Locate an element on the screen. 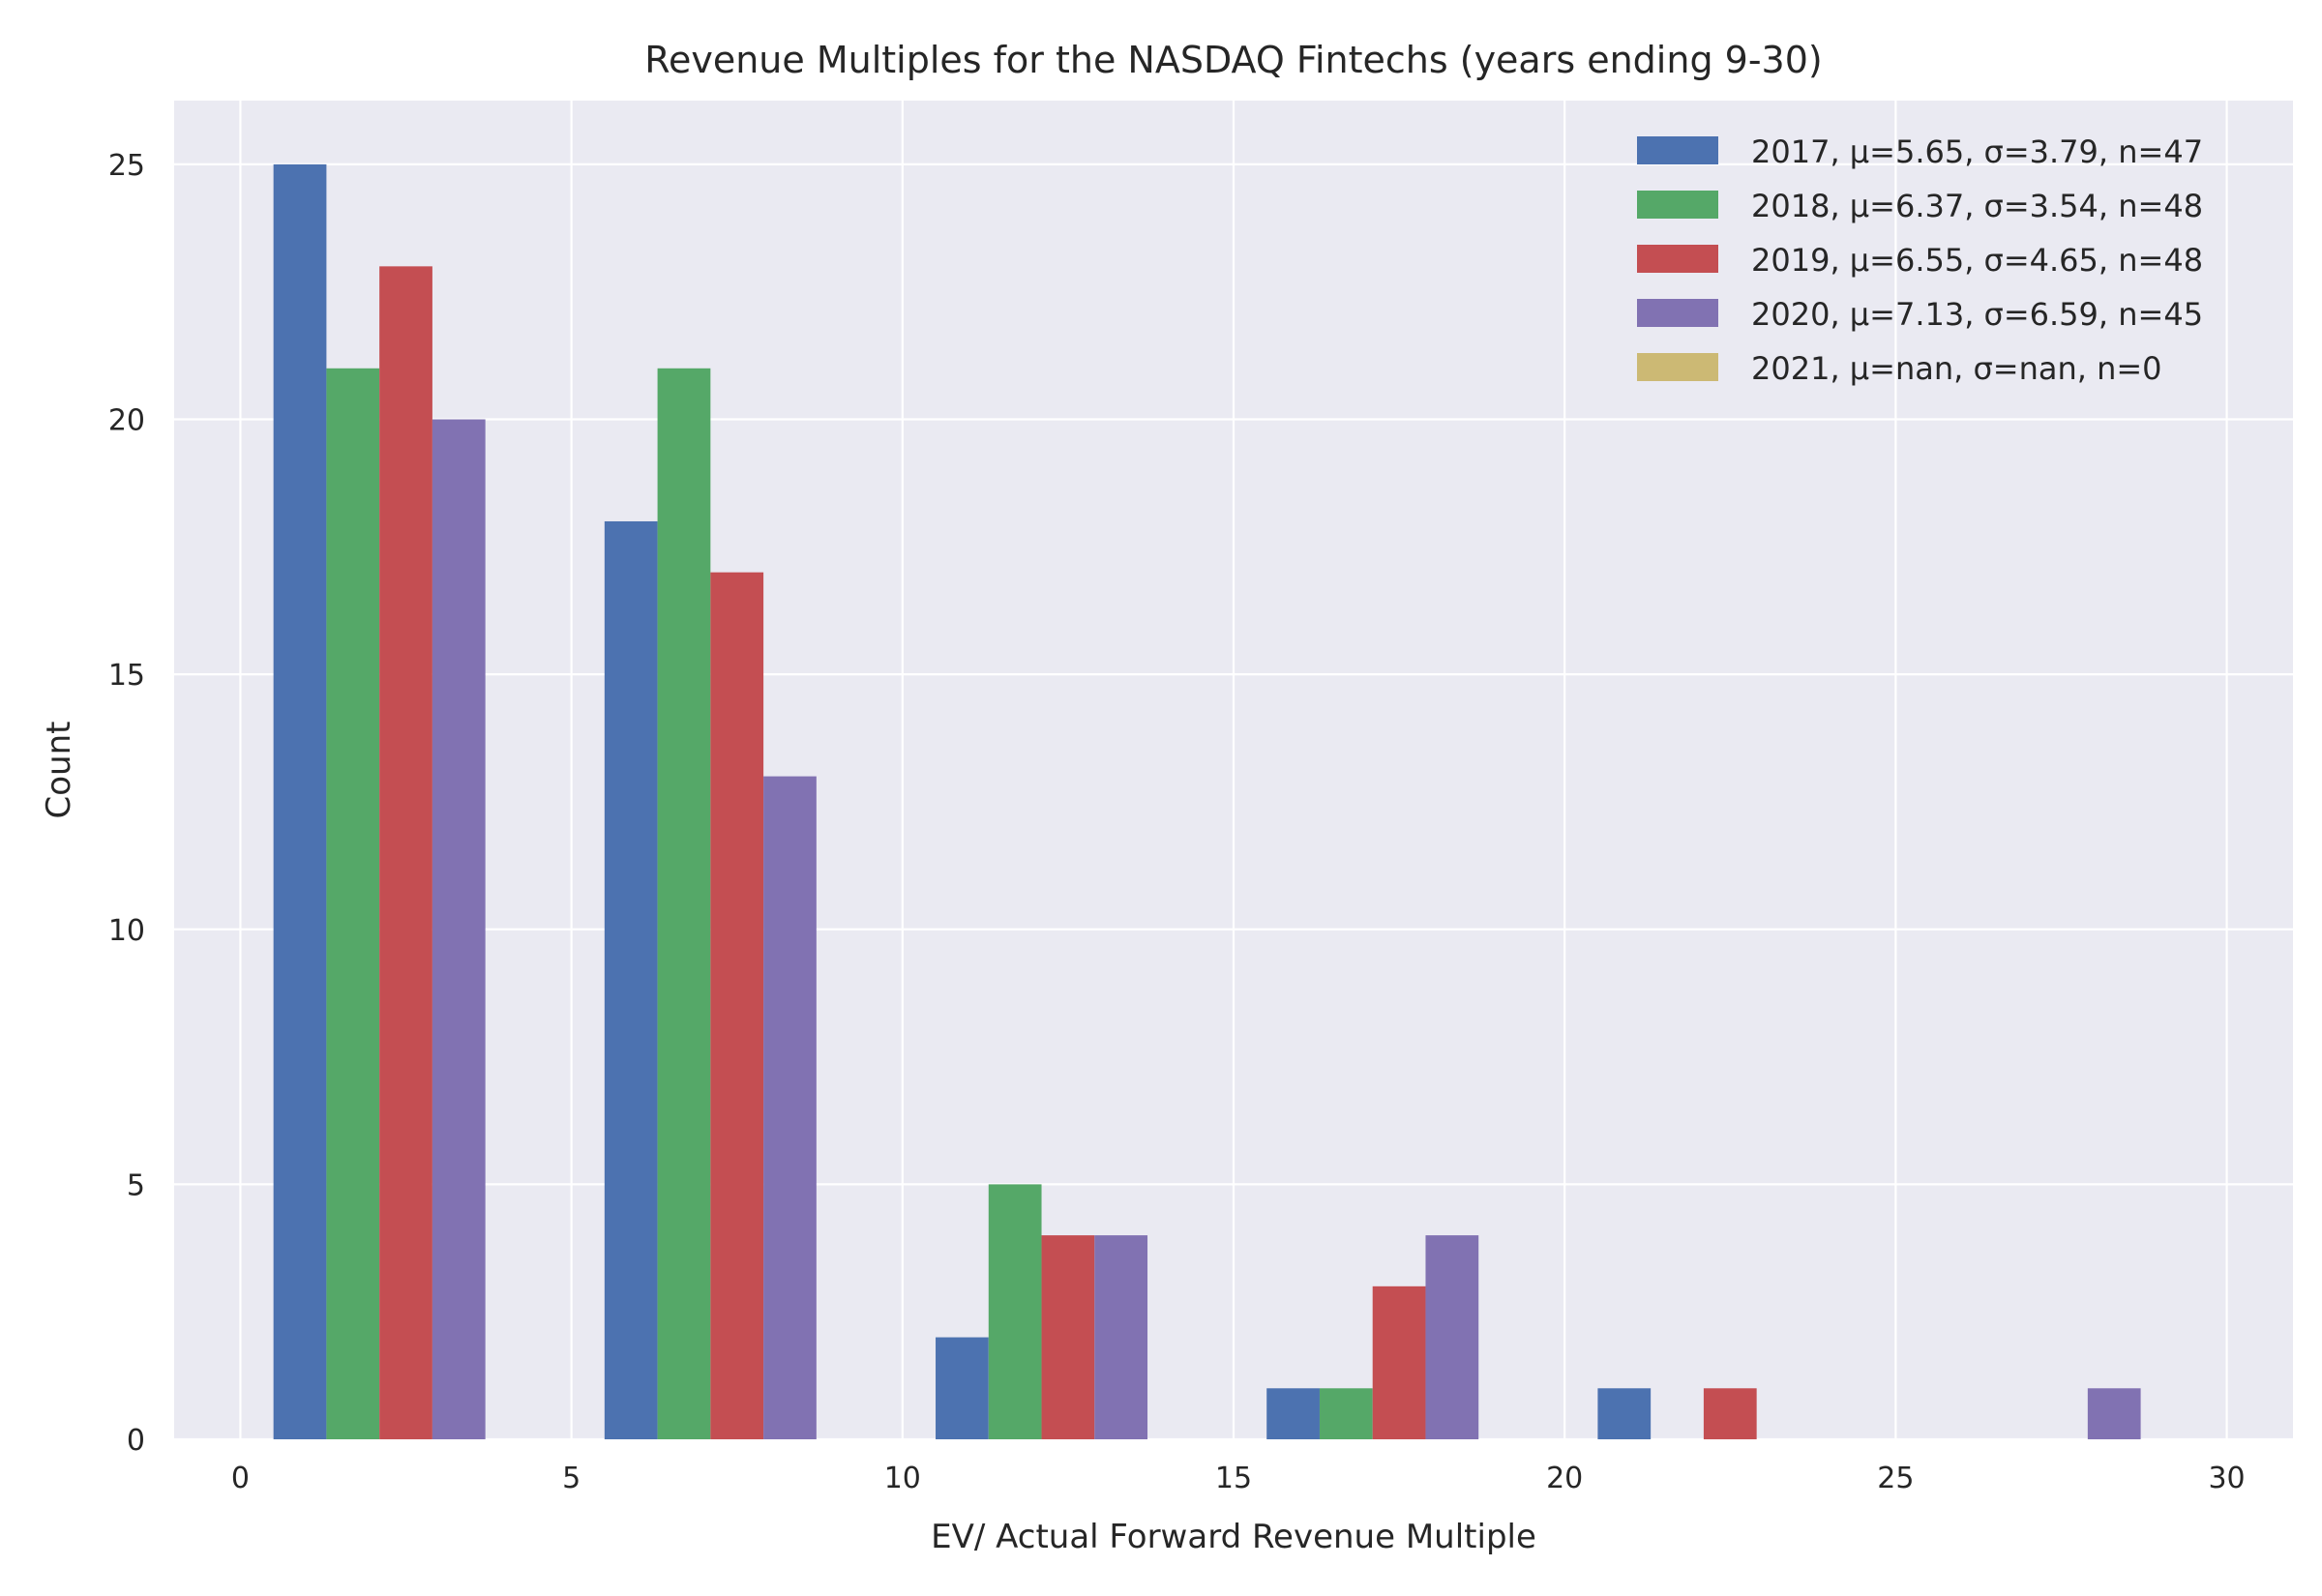 This screenshot has height=1596, width=2322. x-tick-label: 15 is located at coordinates (1233, 1478).